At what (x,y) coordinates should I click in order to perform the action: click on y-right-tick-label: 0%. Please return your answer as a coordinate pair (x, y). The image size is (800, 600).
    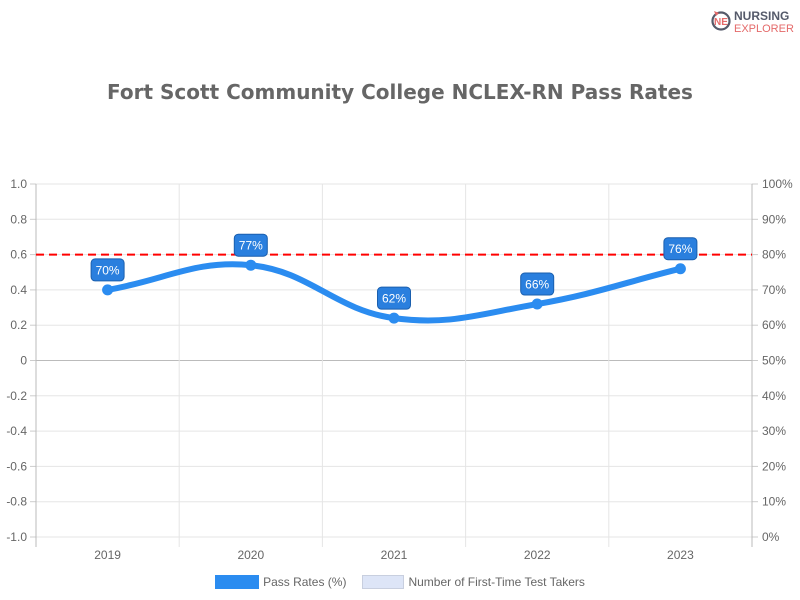
    Looking at the image, I should click on (771, 537).